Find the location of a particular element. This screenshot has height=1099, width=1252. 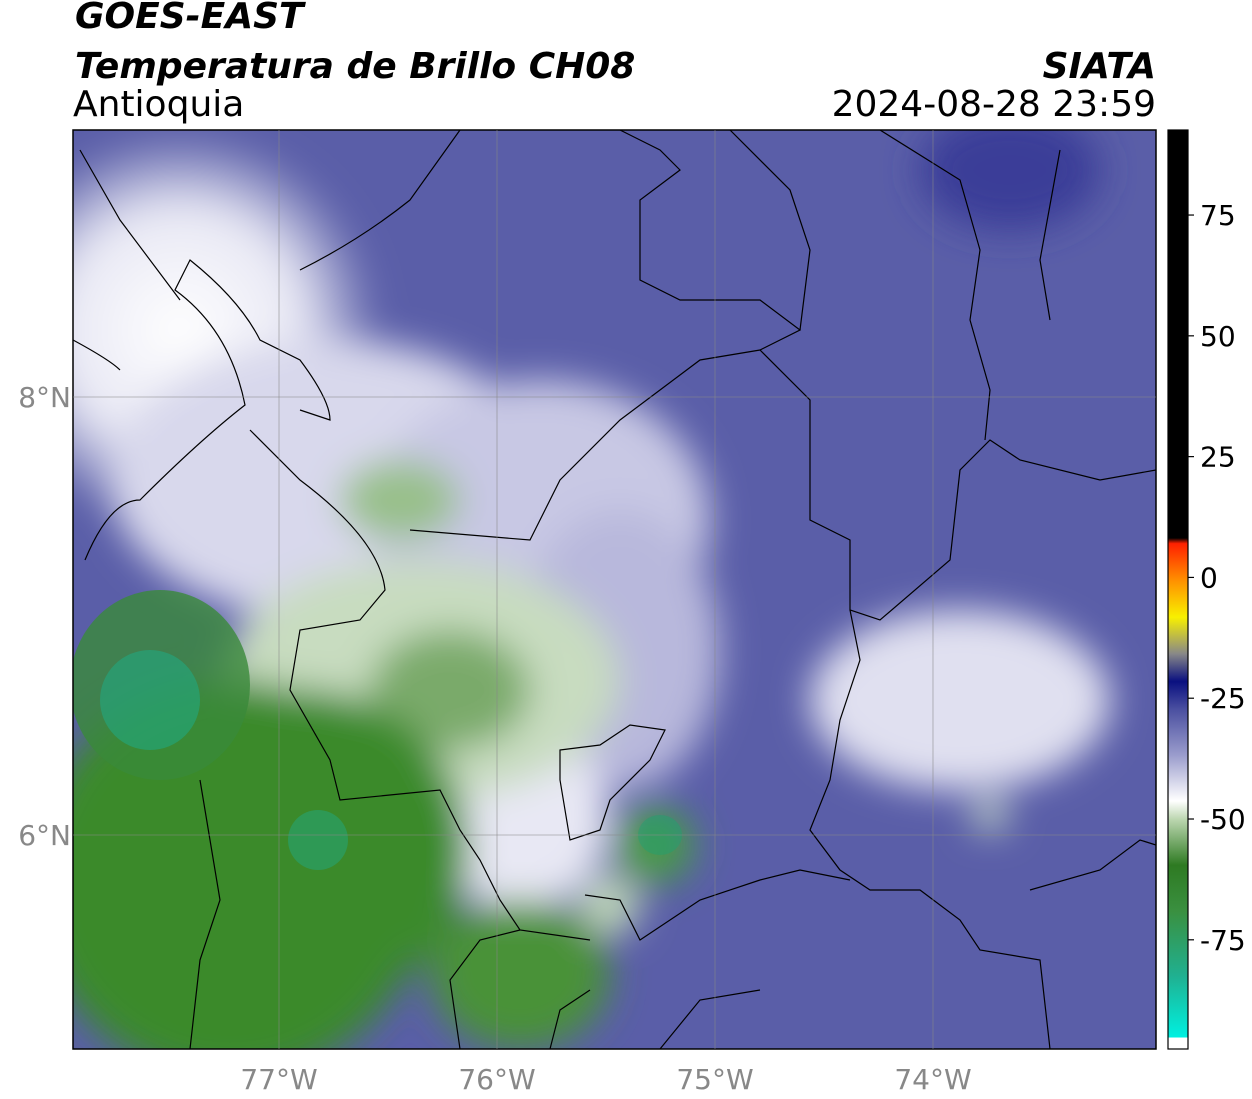

lon-label: 76°W is located at coordinates (496, 1079).